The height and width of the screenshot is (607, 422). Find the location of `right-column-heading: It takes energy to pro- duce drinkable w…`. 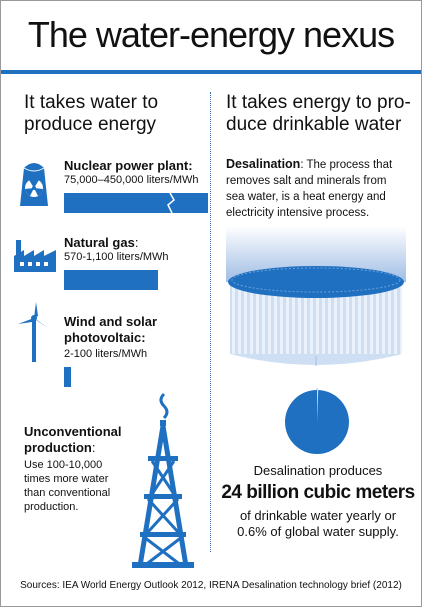

right-column-heading: It takes energy to pro- duce drinkable w… is located at coordinates (321, 114).